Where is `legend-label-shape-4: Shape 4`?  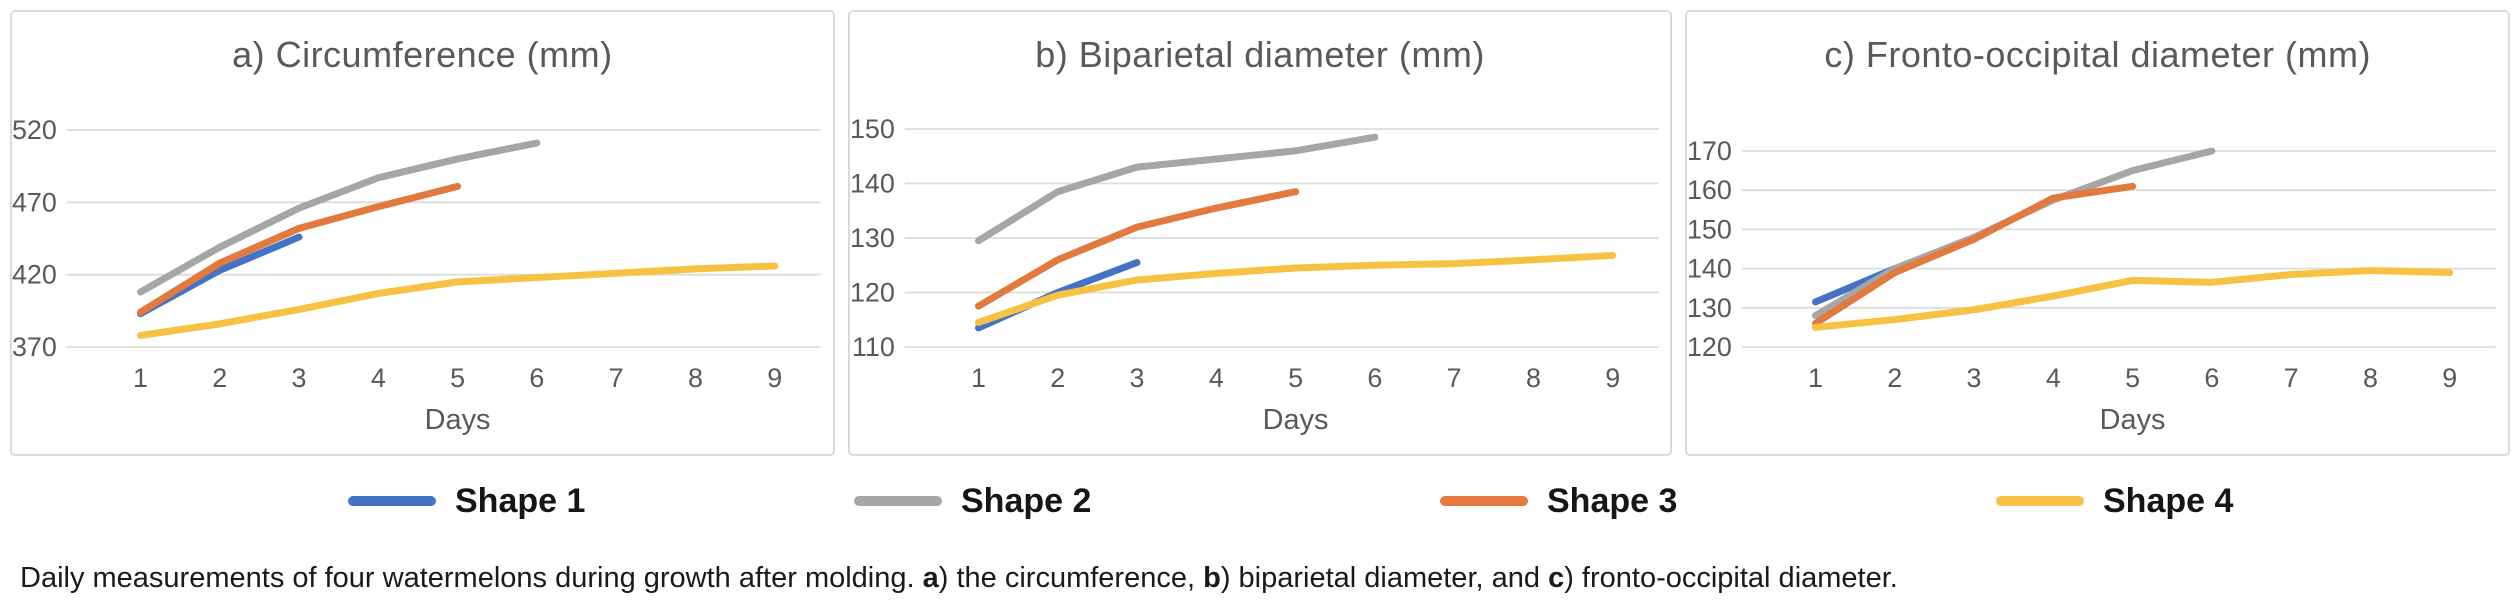 legend-label-shape-4: Shape 4 is located at coordinates (2168, 500).